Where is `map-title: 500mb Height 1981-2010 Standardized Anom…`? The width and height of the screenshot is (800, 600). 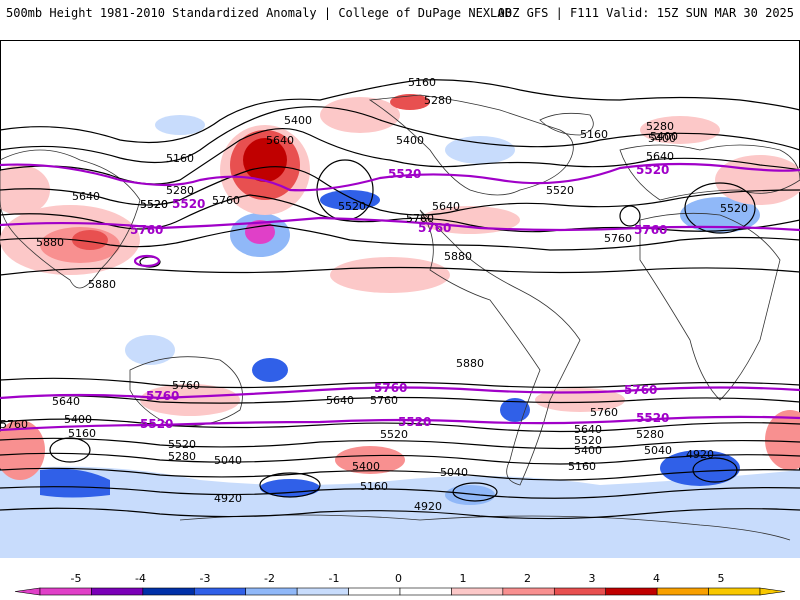 map-title: 500mb Height 1981-2010 Standardized Anom… is located at coordinates (259, 13).